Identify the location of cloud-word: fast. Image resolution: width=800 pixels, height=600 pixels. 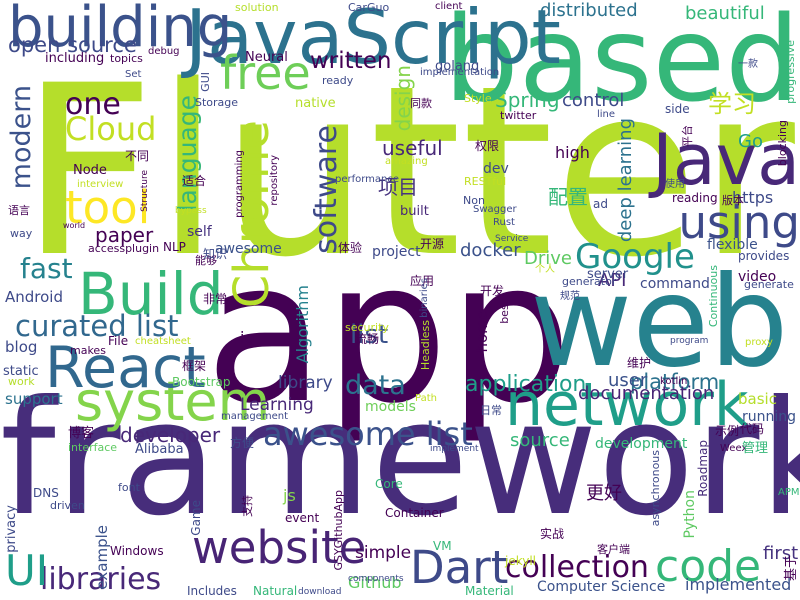
(46, 268).